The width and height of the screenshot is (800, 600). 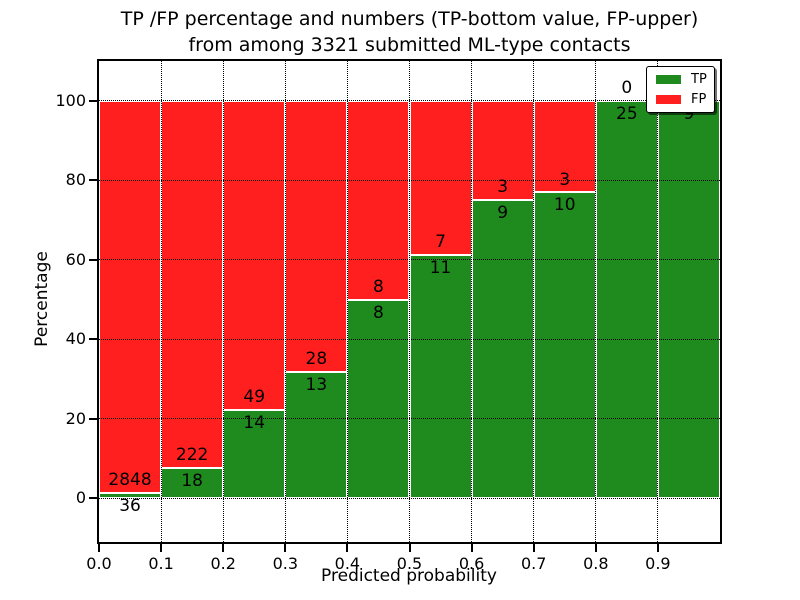 I want to click on fp-count-label-8: 0, so click(x=627, y=87).